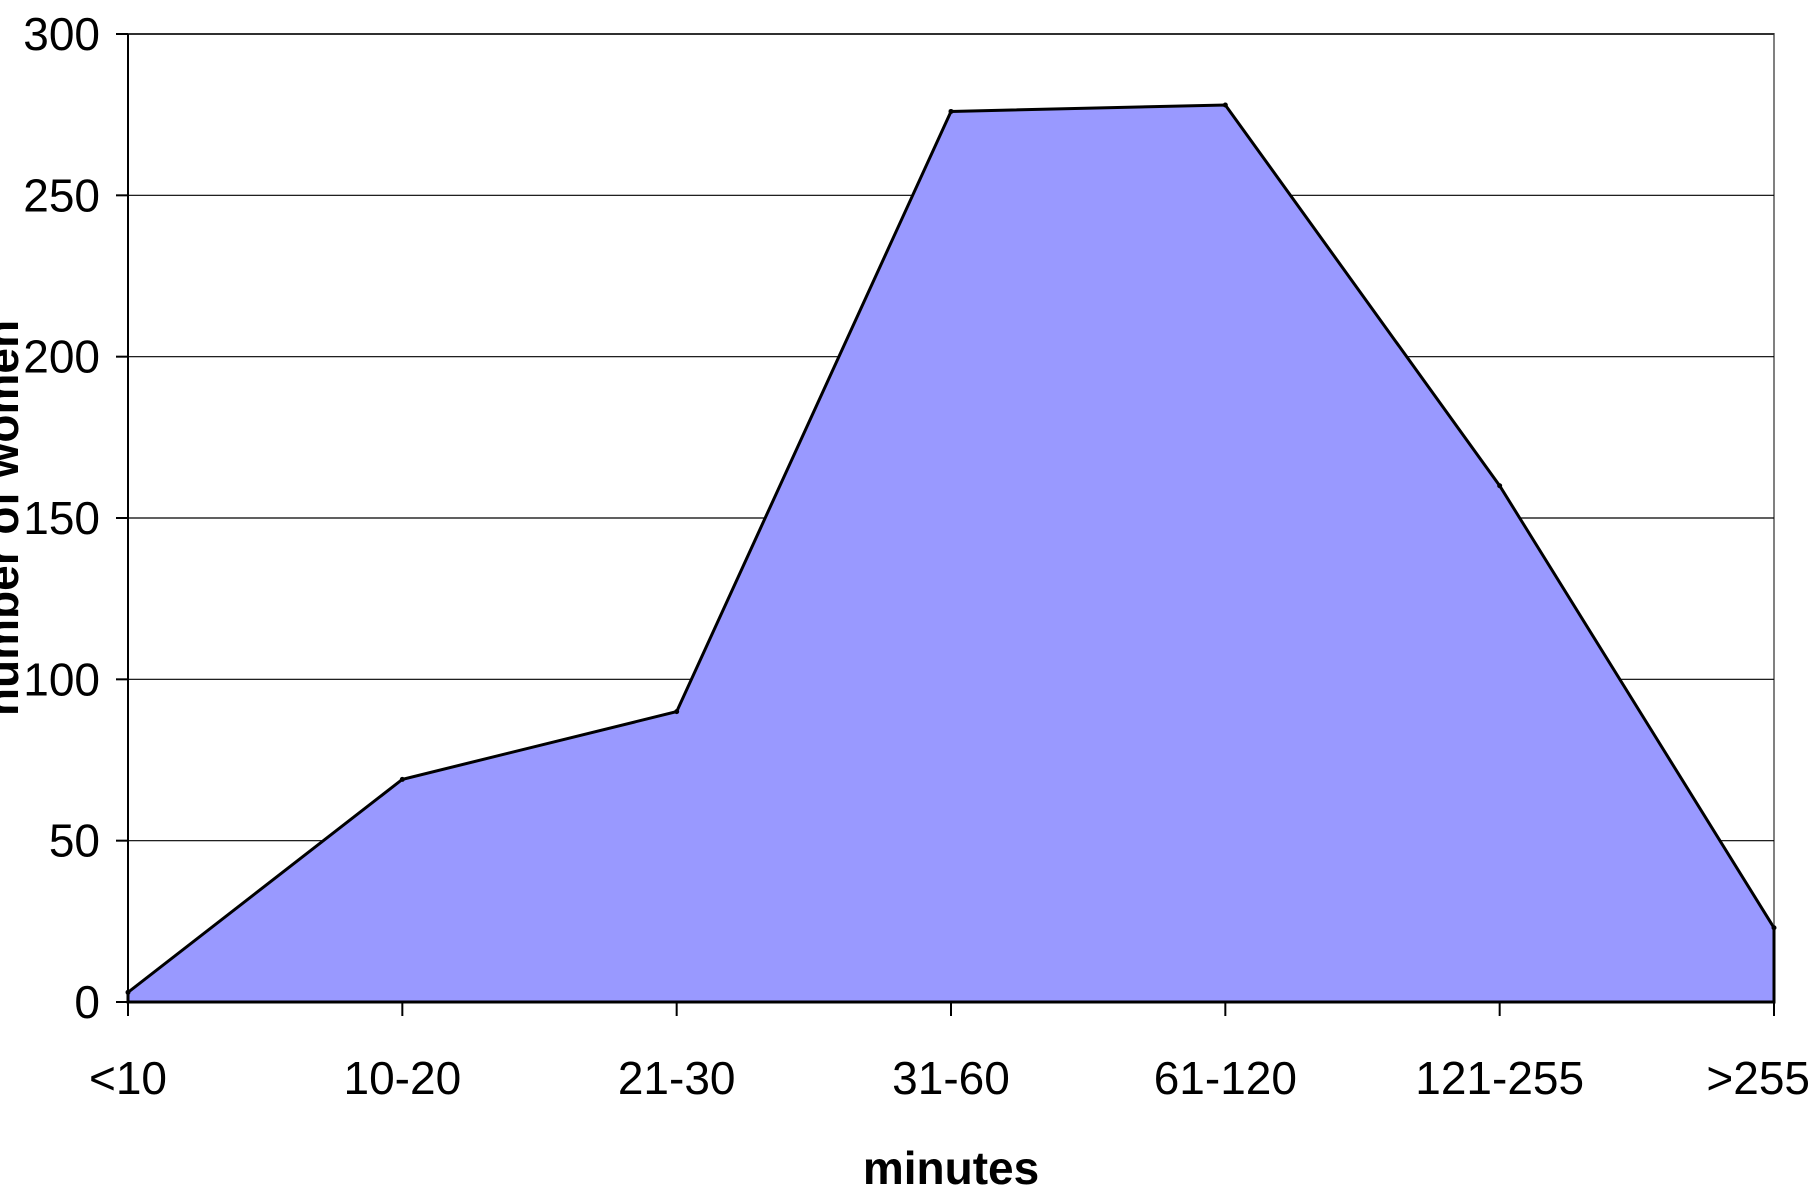 This screenshot has height=1199, width=1814. I want to click on y-tick-label: 300, so click(61, 34).